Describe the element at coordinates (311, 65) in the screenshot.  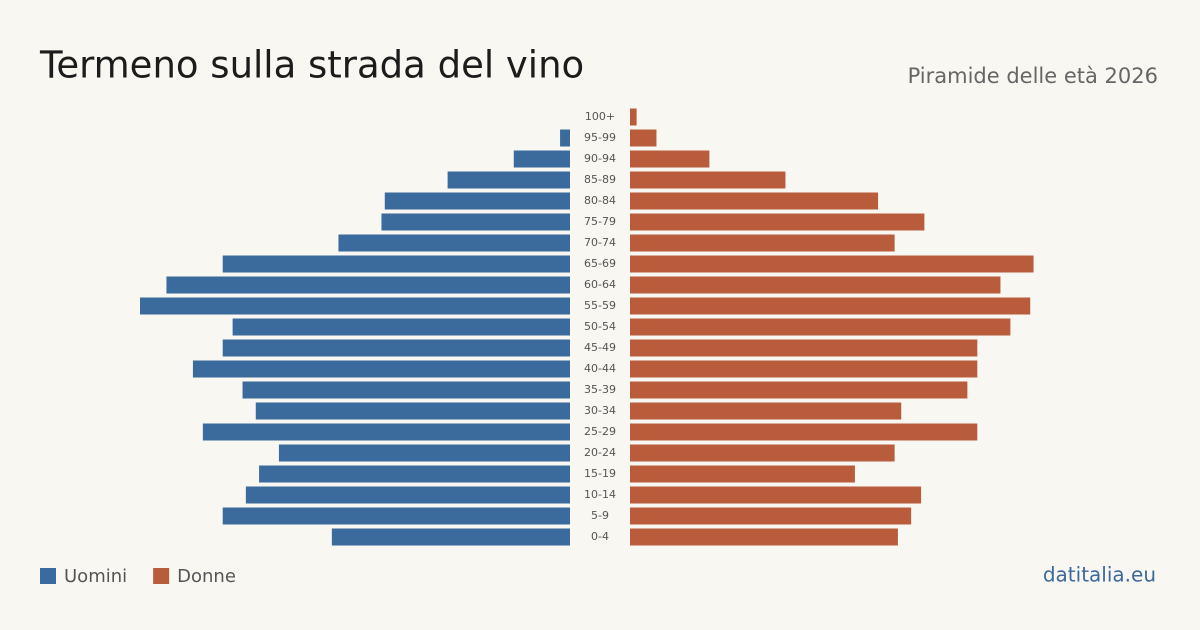
I see `chart-title: Termeno sulla strada del vino` at that location.